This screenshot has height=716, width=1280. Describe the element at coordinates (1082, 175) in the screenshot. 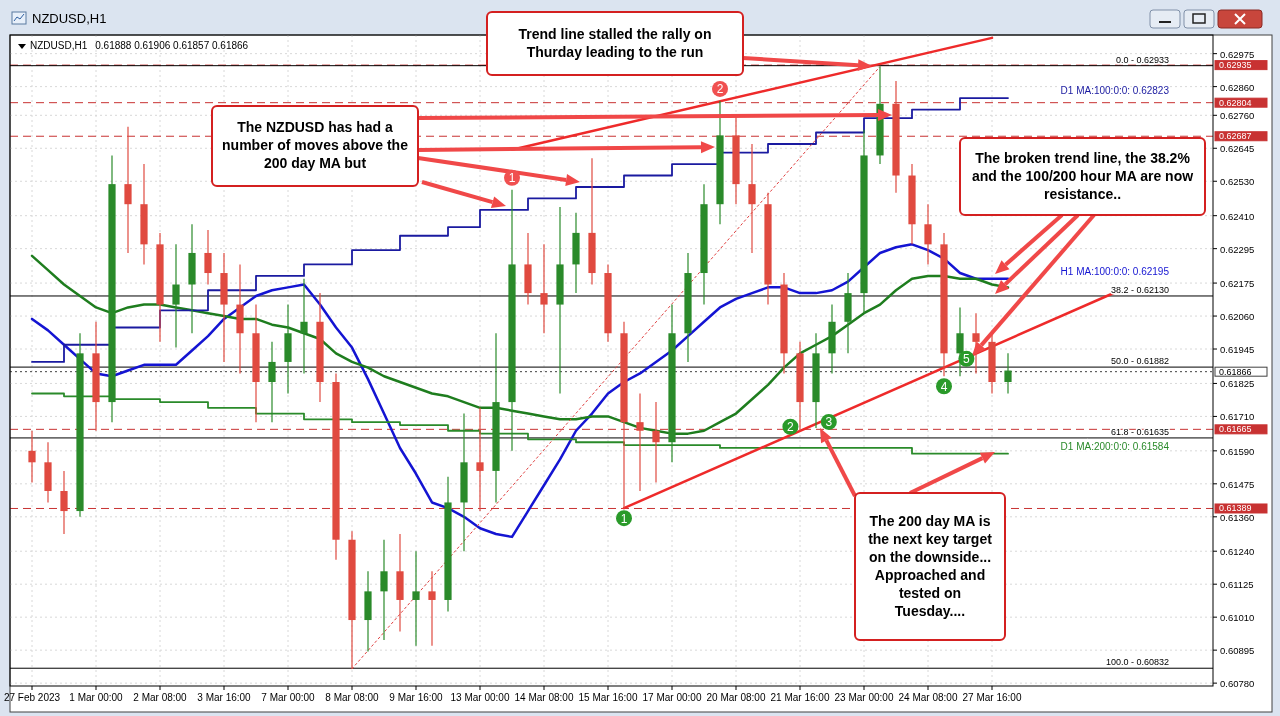

I see `annotation: The broken trend line, the 38.2% and the 100/200 hour MA are now resistance..` at that location.